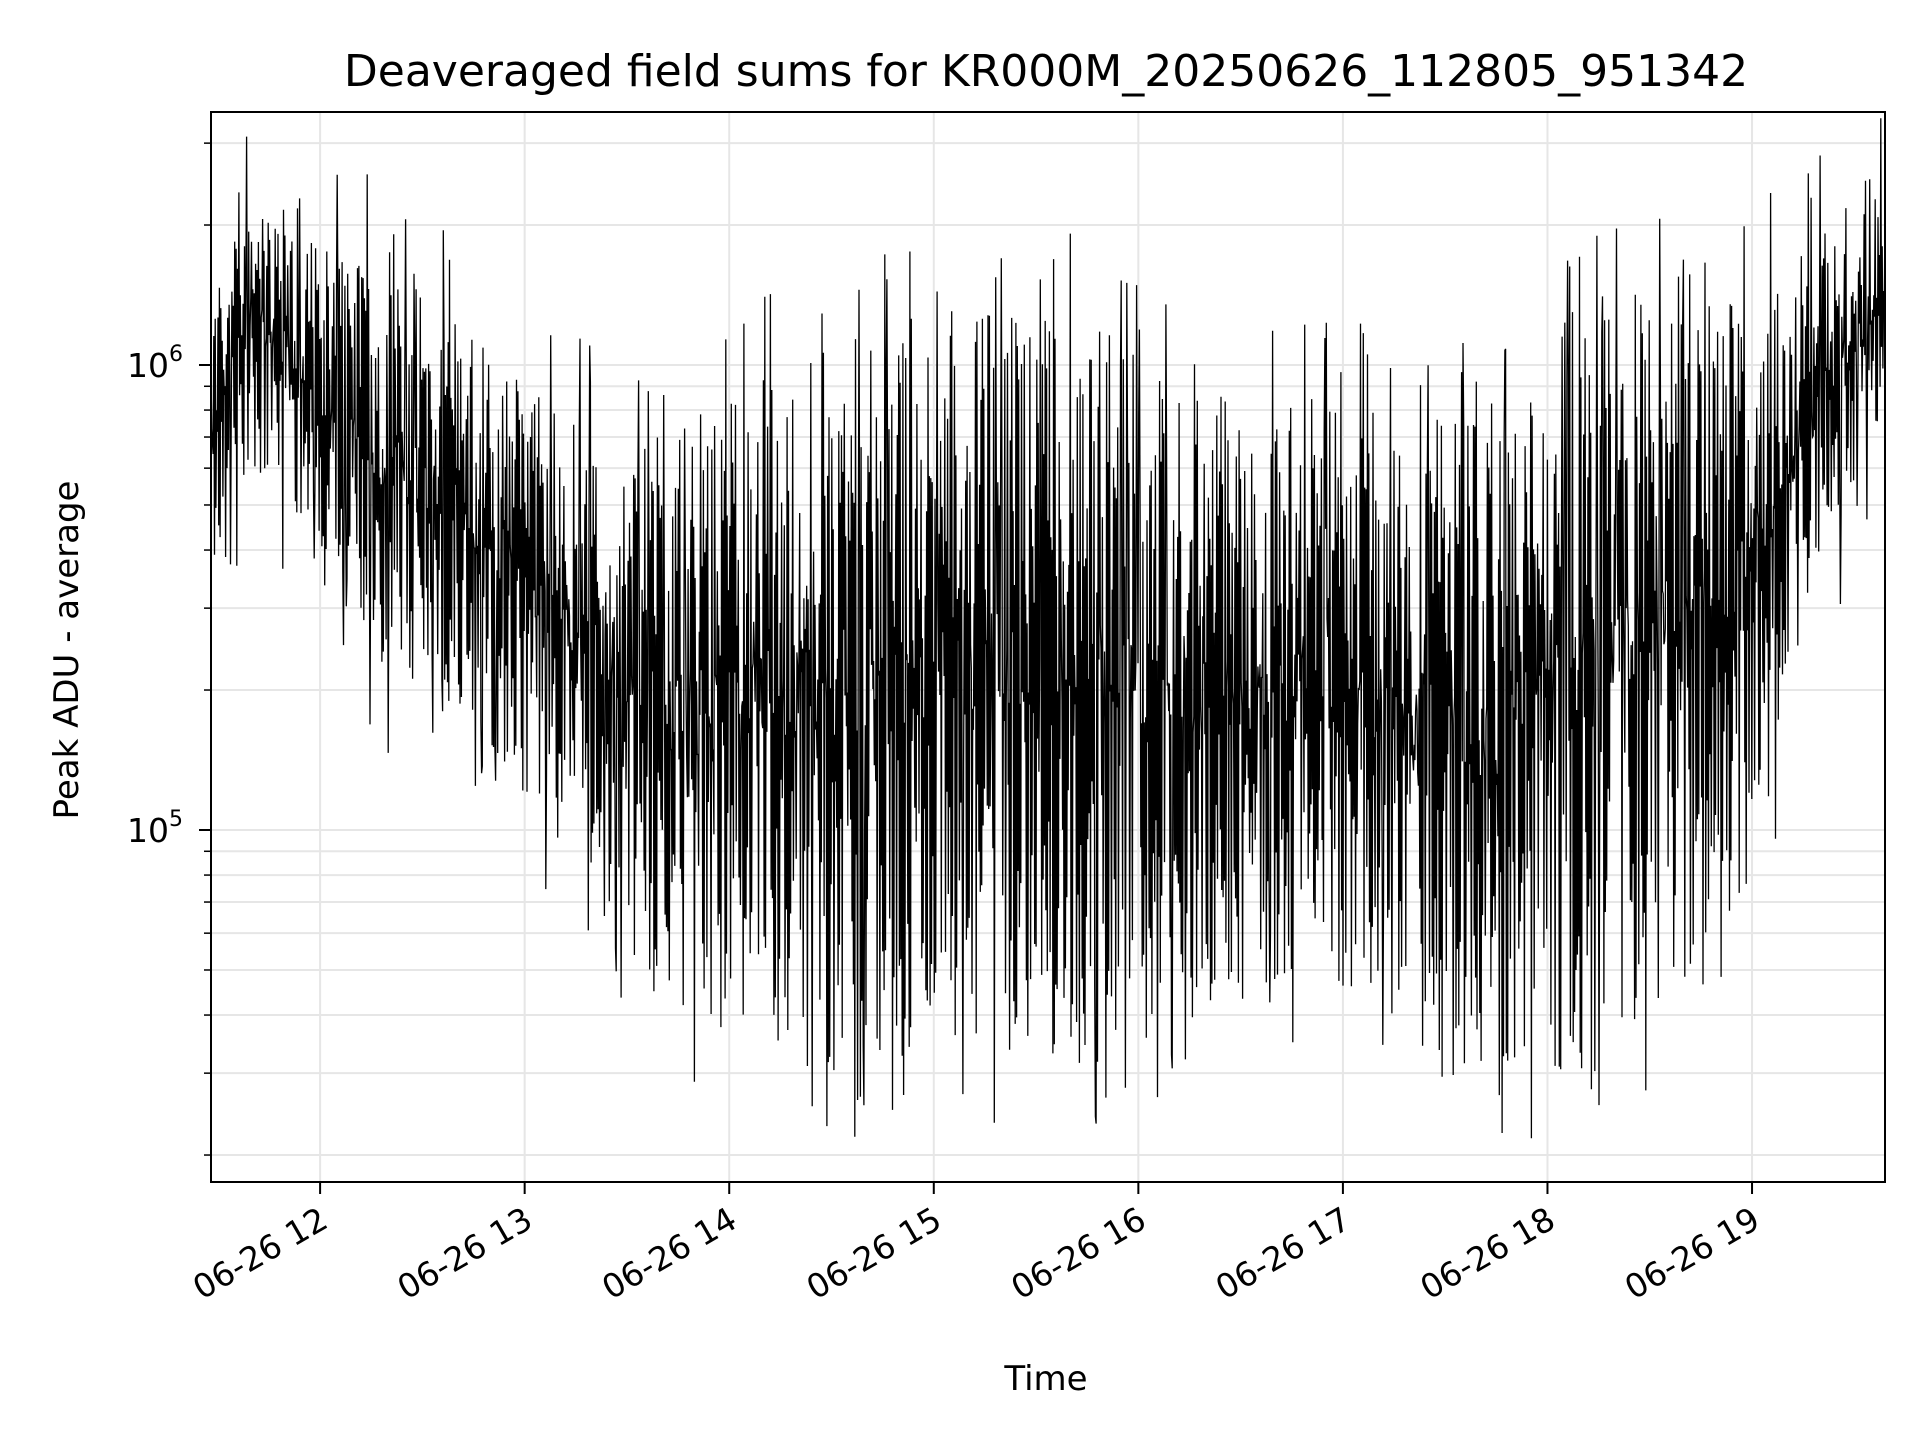 This screenshot has height=1440, width=1920. Describe the element at coordinates (155, 828) in the screenshot. I see `y-tick-label: 10⁵` at that location.